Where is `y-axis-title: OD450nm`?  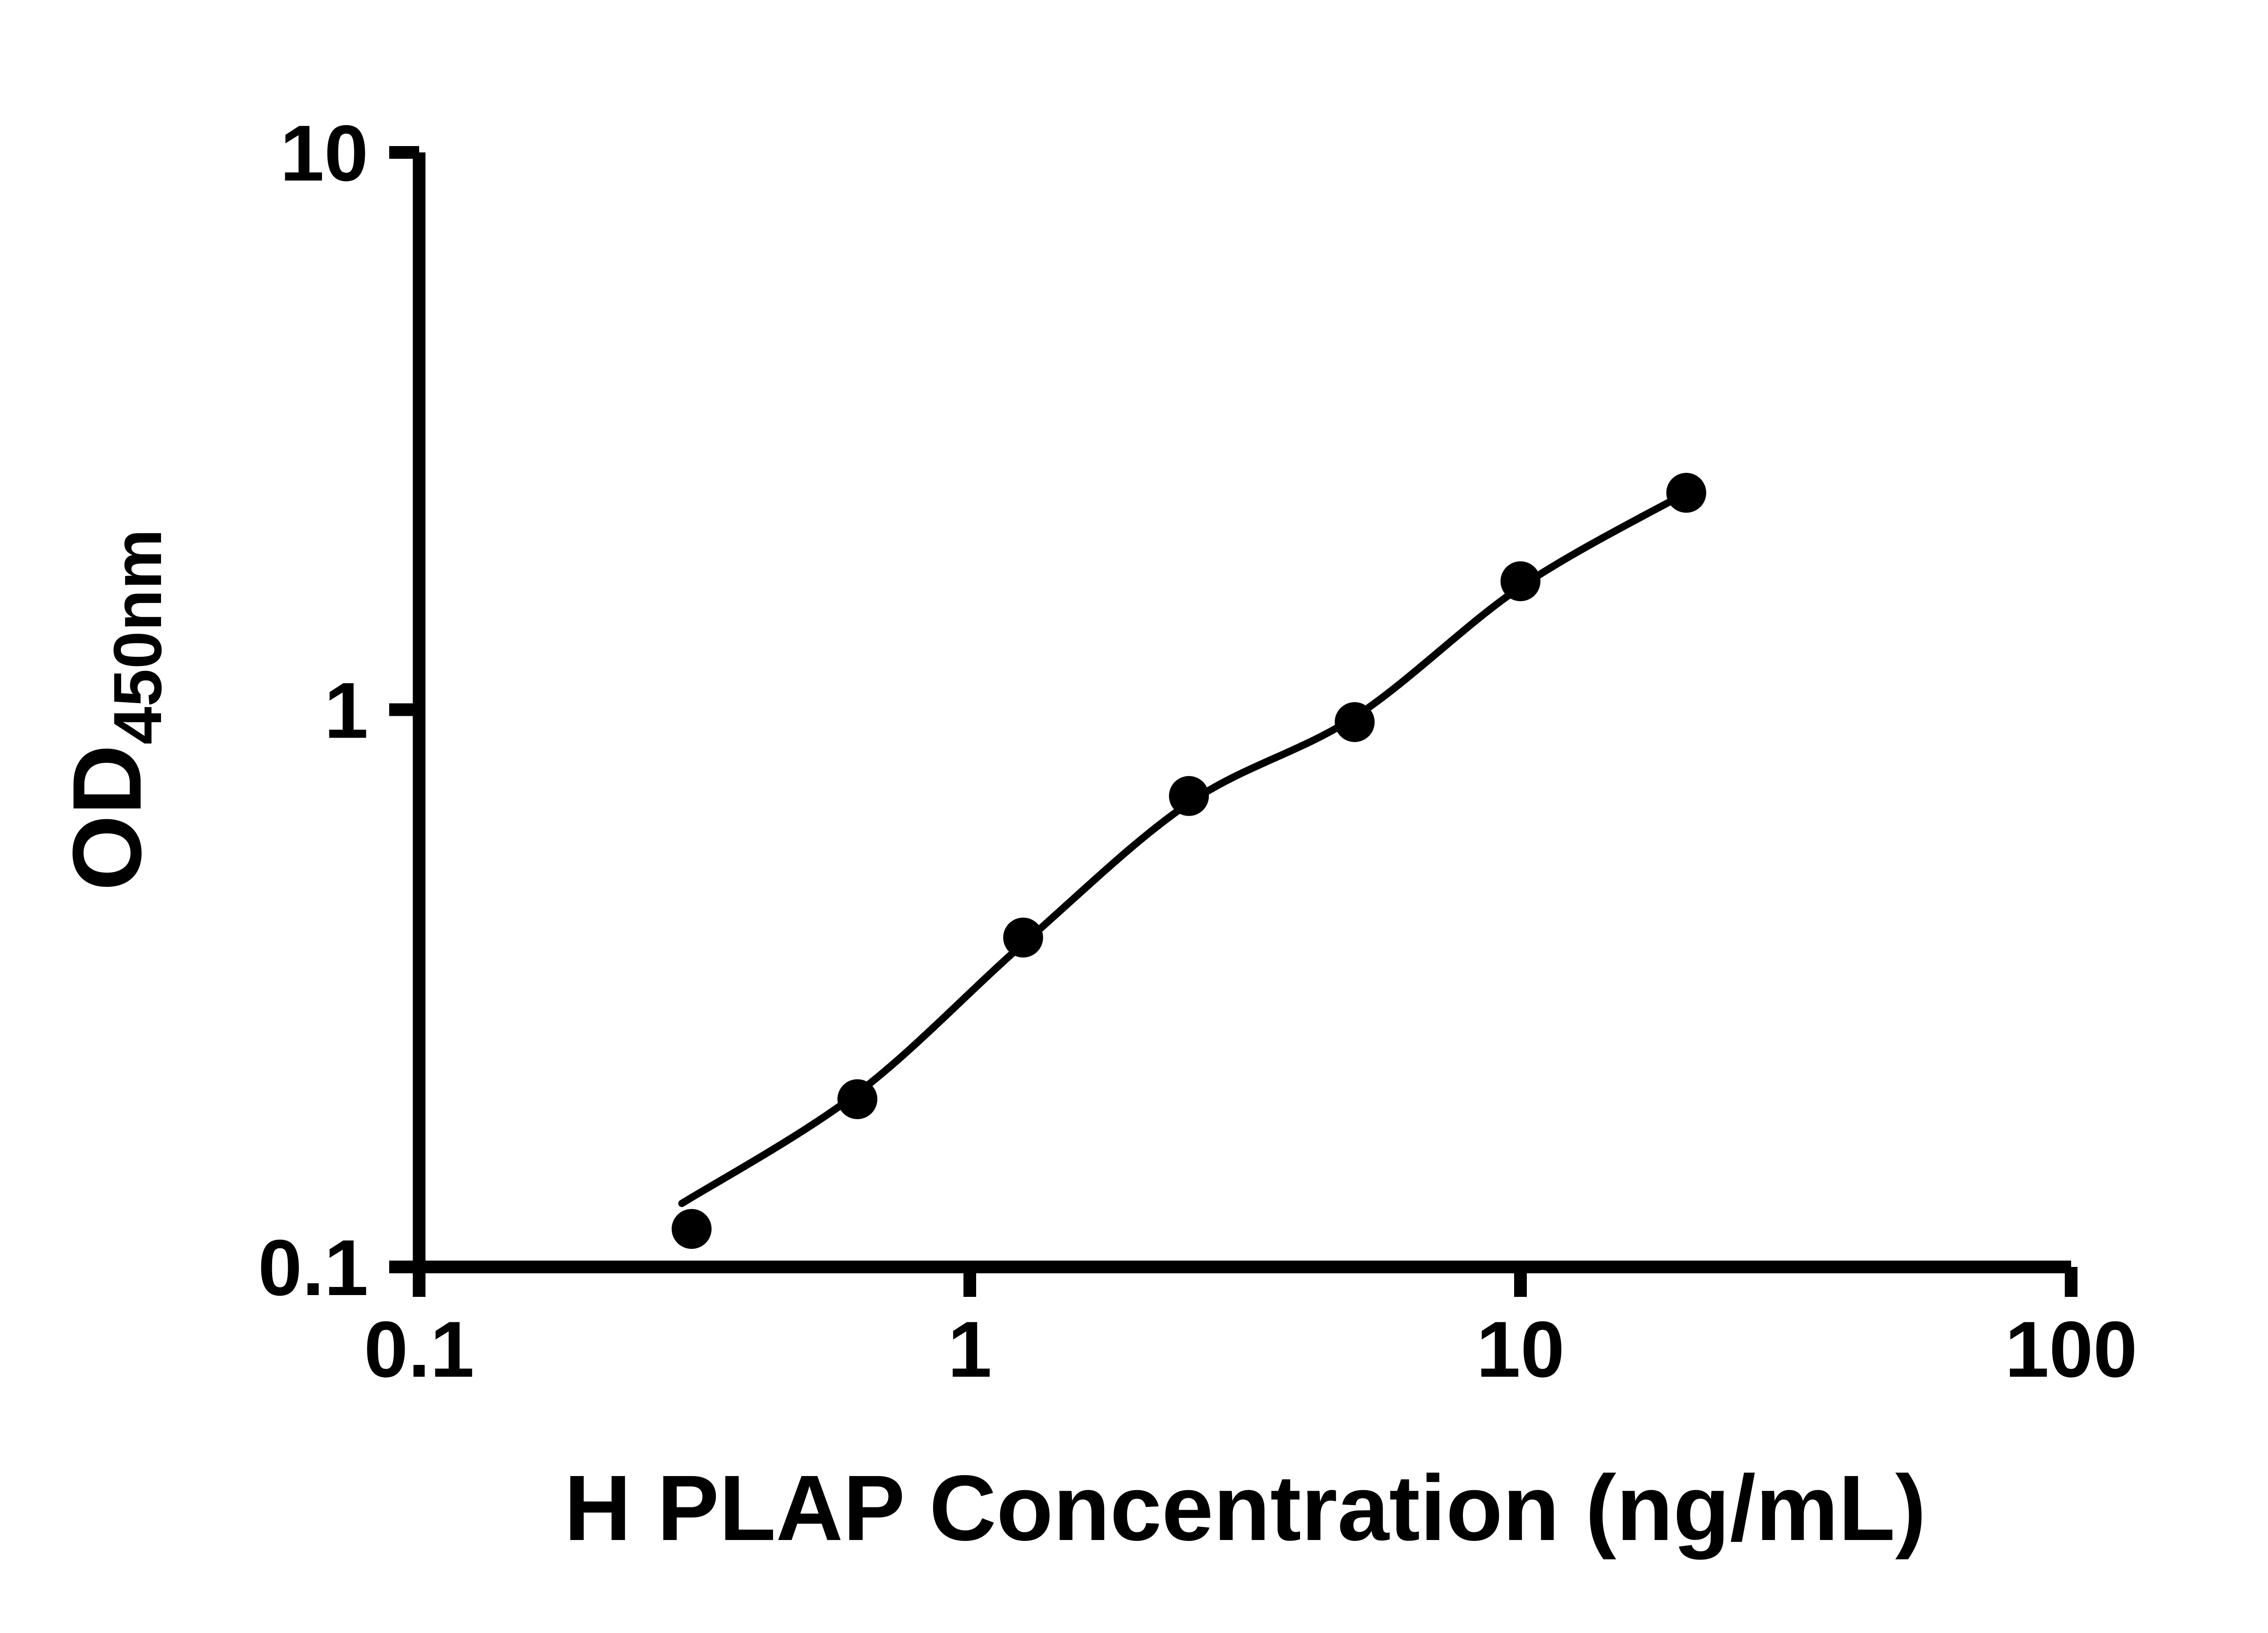 y-axis-title: OD450nm is located at coordinates (114, 710).